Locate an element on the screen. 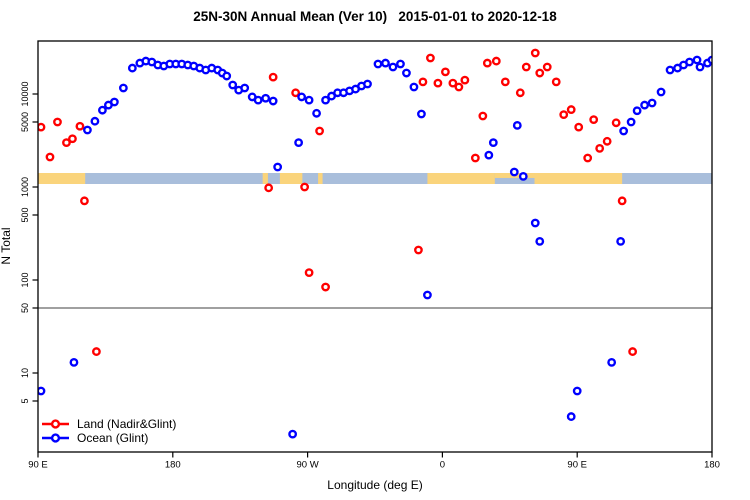  x-axis-title: Longitude (deg E) is located at coordinates (375, 485).